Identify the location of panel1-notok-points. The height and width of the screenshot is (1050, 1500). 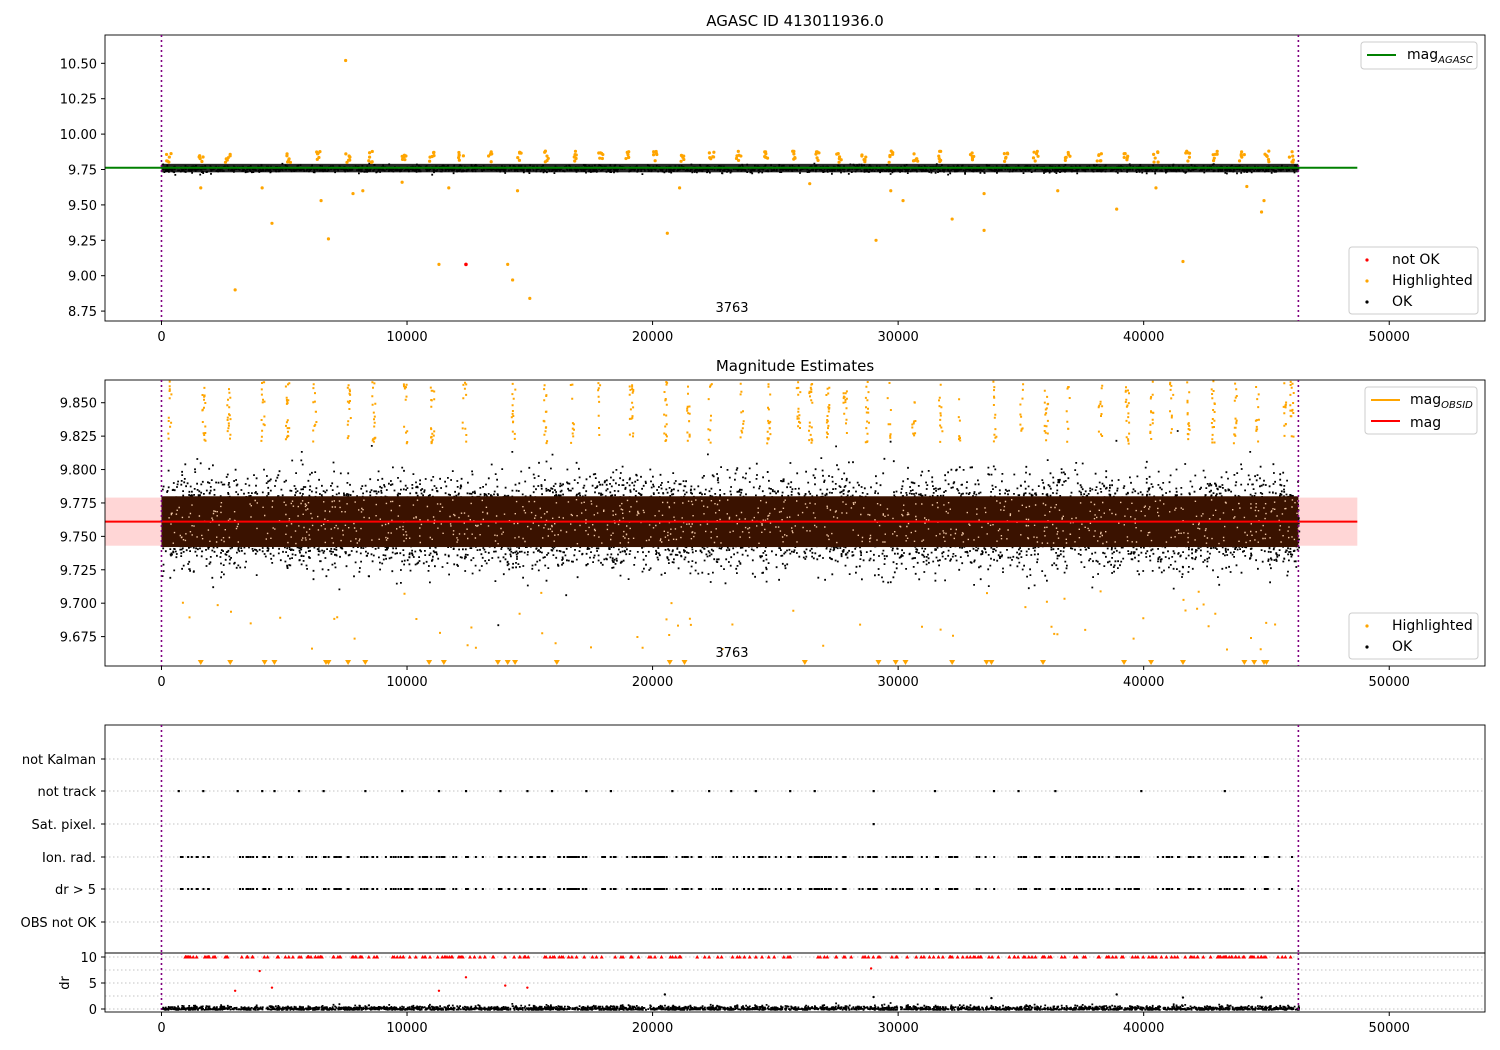
(466, 264).